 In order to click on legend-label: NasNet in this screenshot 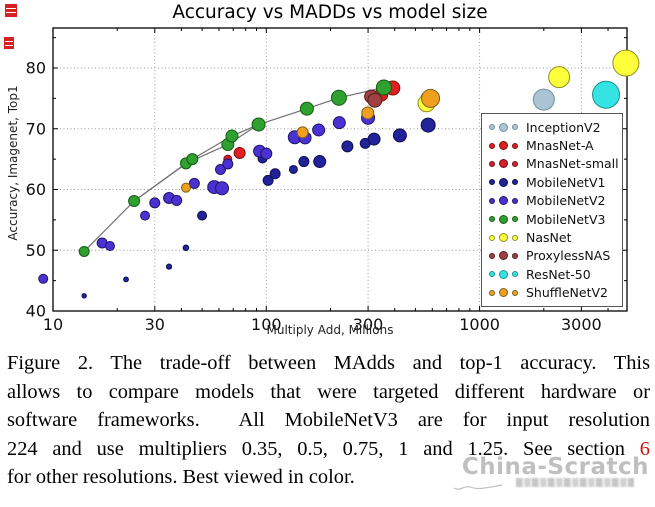, I will do `click(549, 238)`.